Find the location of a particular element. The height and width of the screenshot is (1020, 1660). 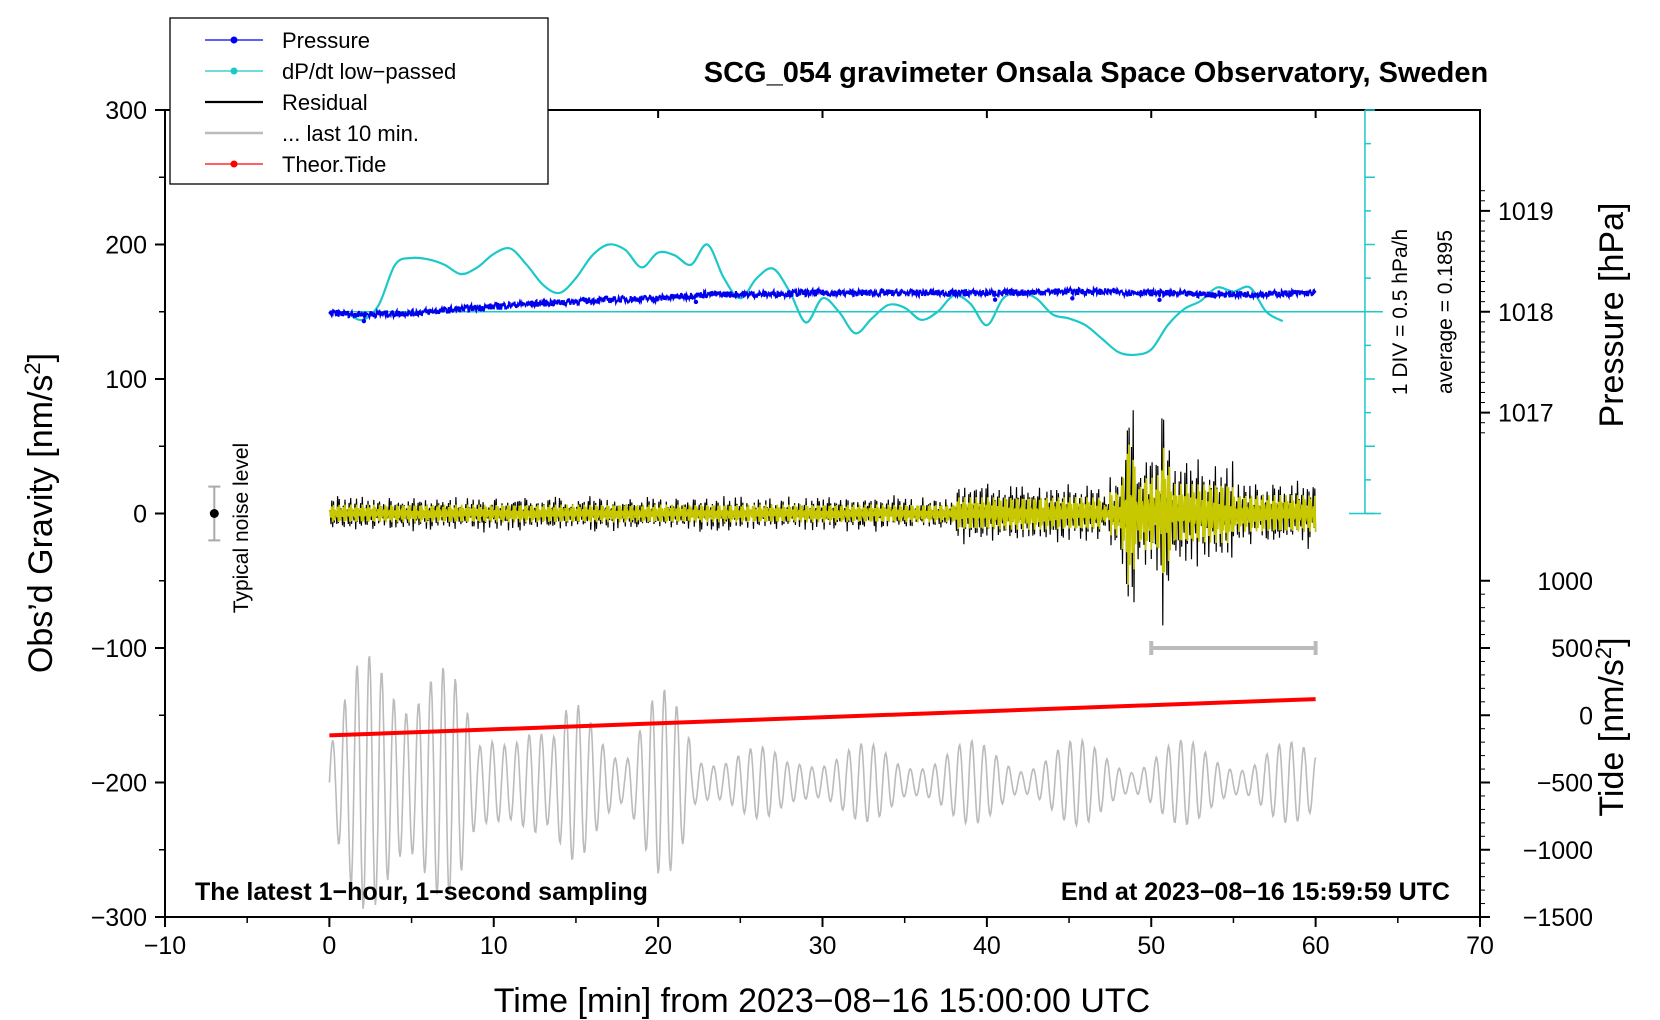

dpdt-scale-div-label: 1 DIV = 0.5 hPa/h is located at coordinates (1400, 312).